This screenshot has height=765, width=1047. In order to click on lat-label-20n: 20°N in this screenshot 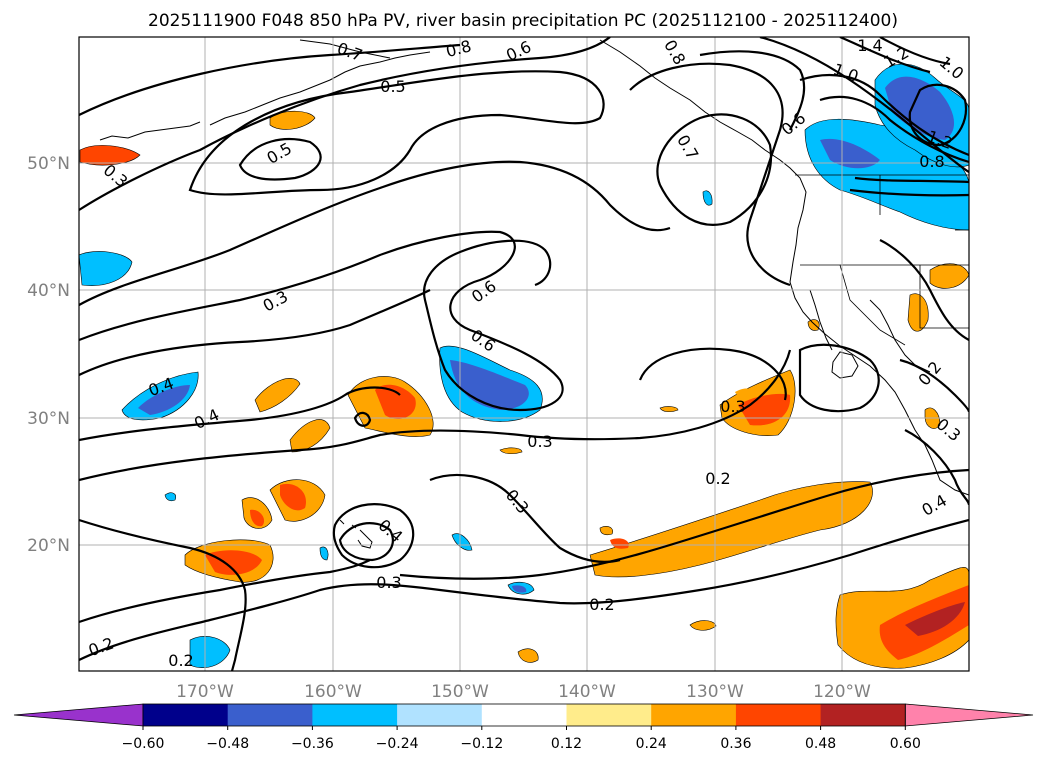, I will do `click(48, 546)`.